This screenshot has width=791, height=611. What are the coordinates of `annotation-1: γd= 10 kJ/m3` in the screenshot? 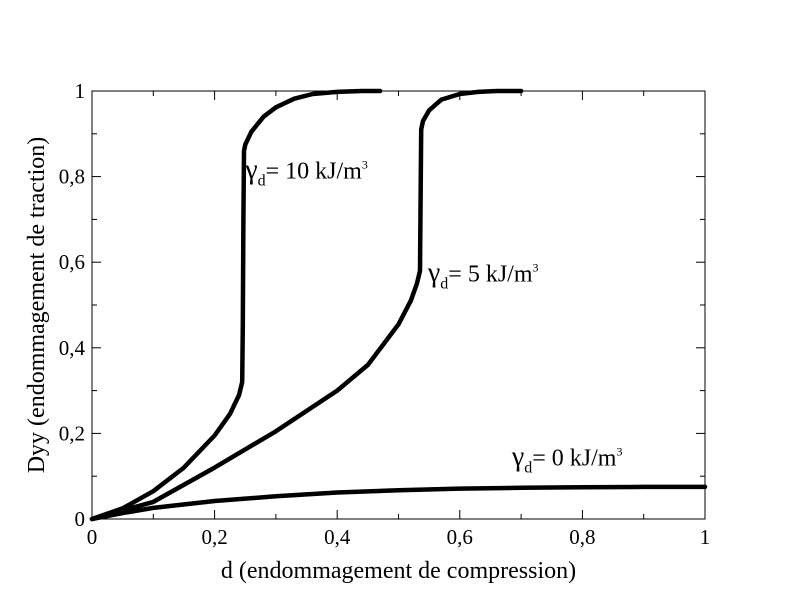 It's located at (306, 172).